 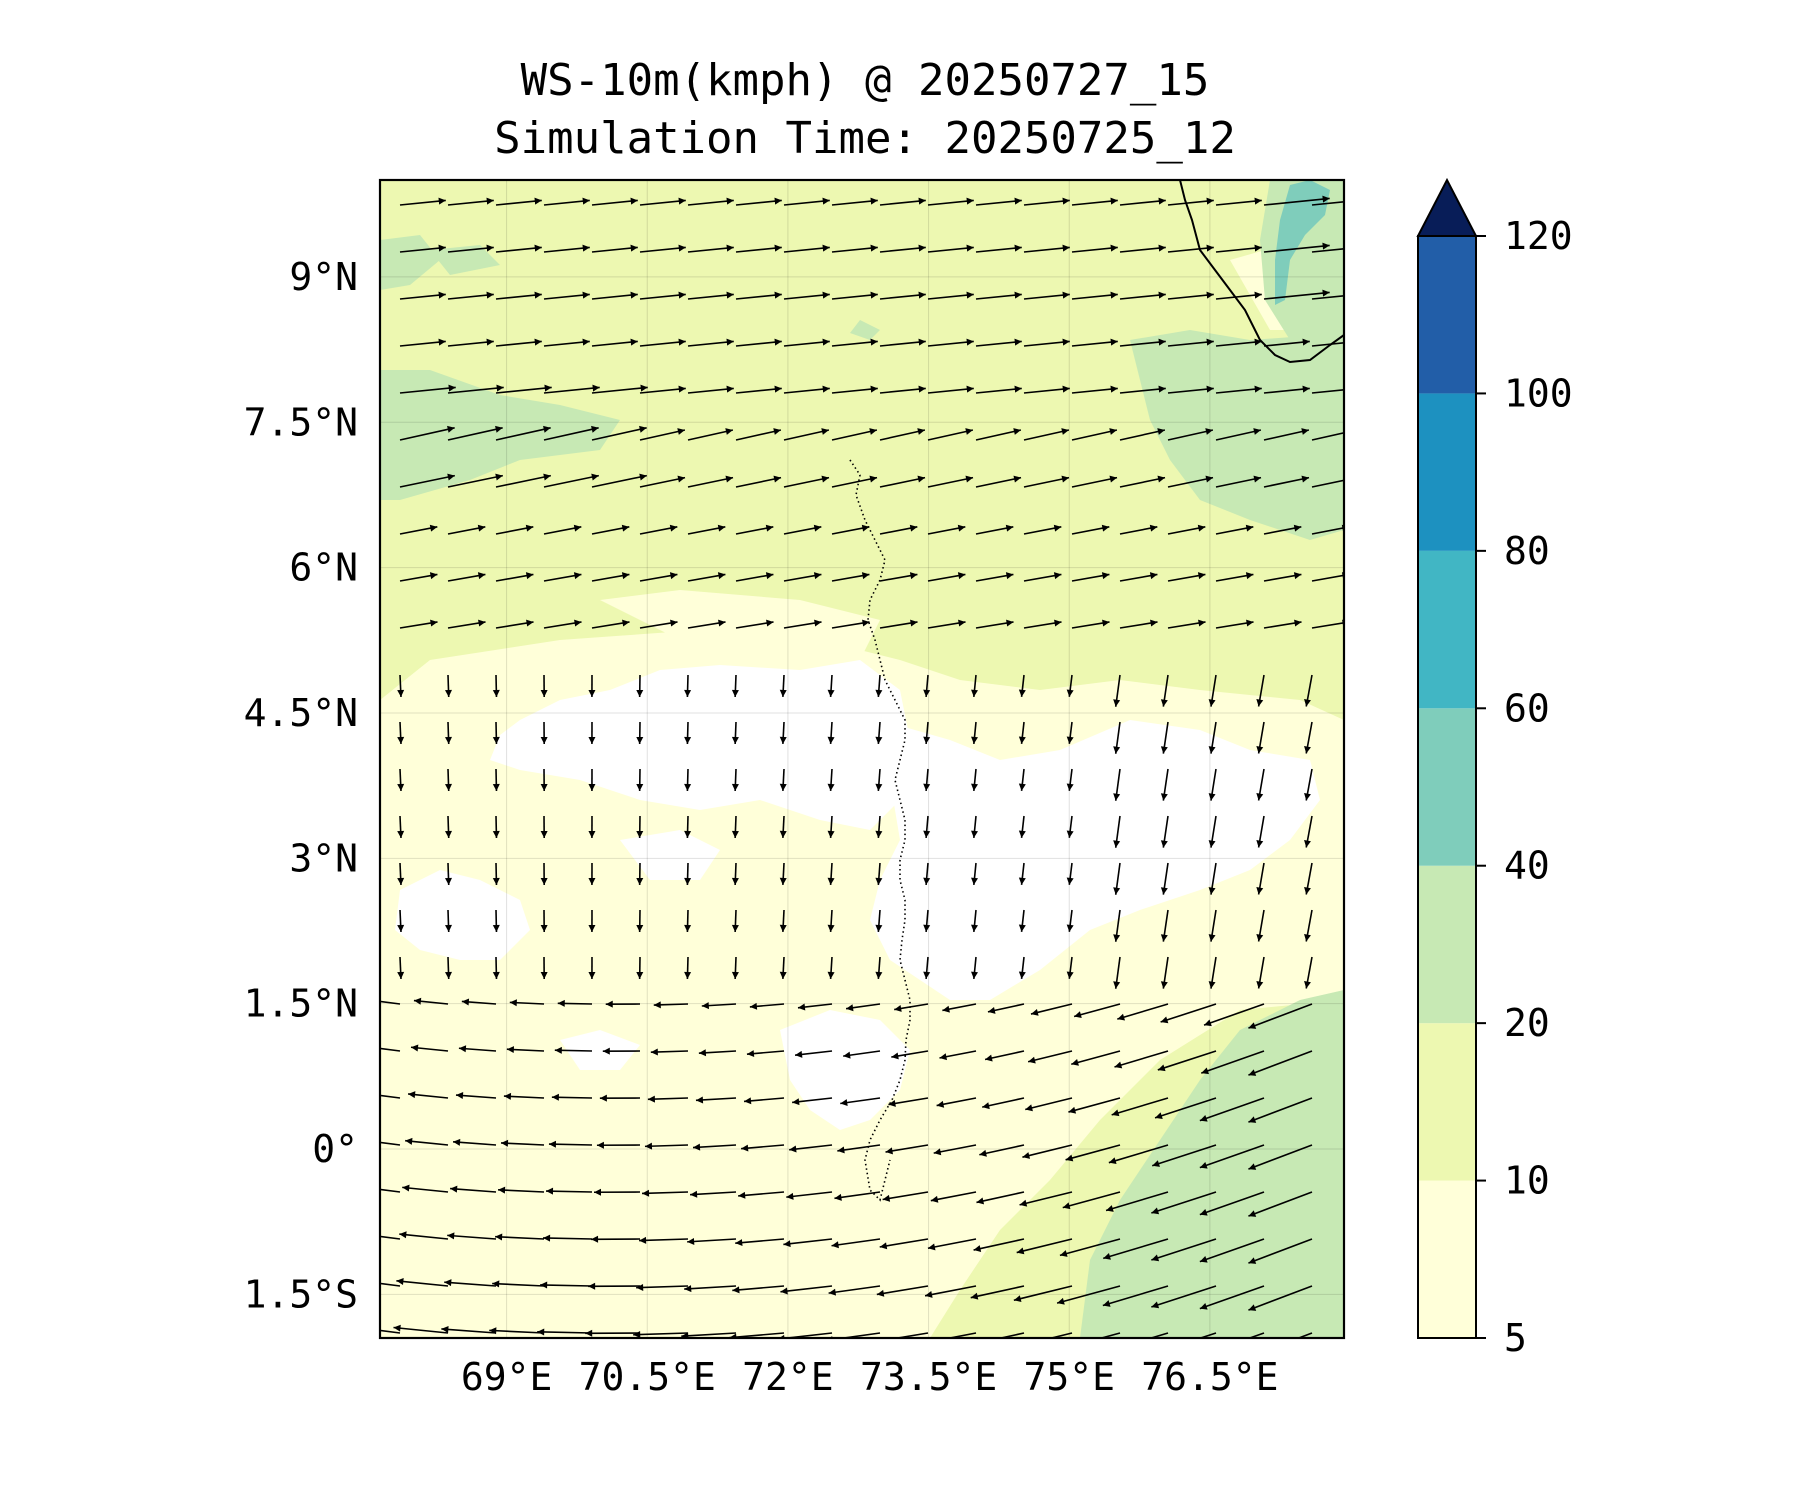 What do you see at coordinates (1302, 242) in the screenshot?
I see `strong-speed-region` at bounding box center [1302, 242].